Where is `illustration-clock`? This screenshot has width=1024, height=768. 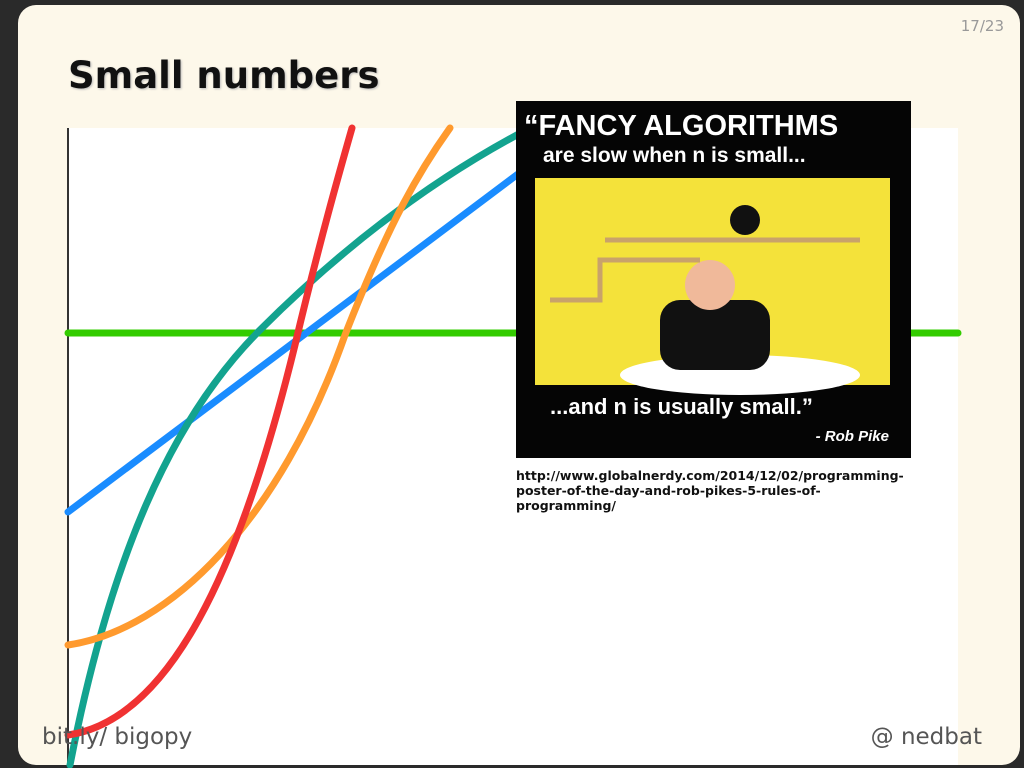 illustration-clock is located at coordinates (745, 220).